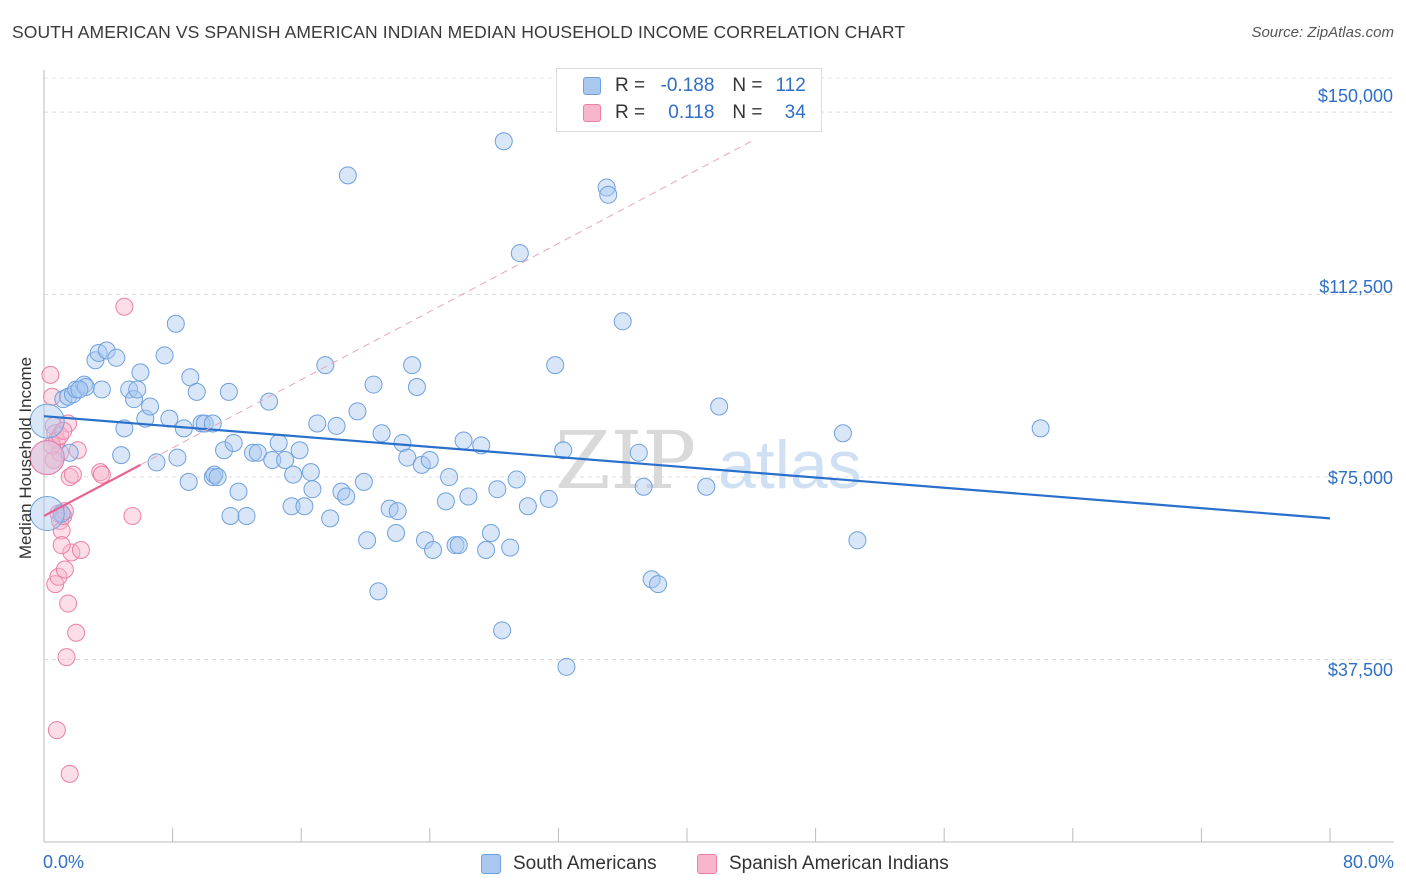  I want to click on trend-line-spanish, so click(92, 490).